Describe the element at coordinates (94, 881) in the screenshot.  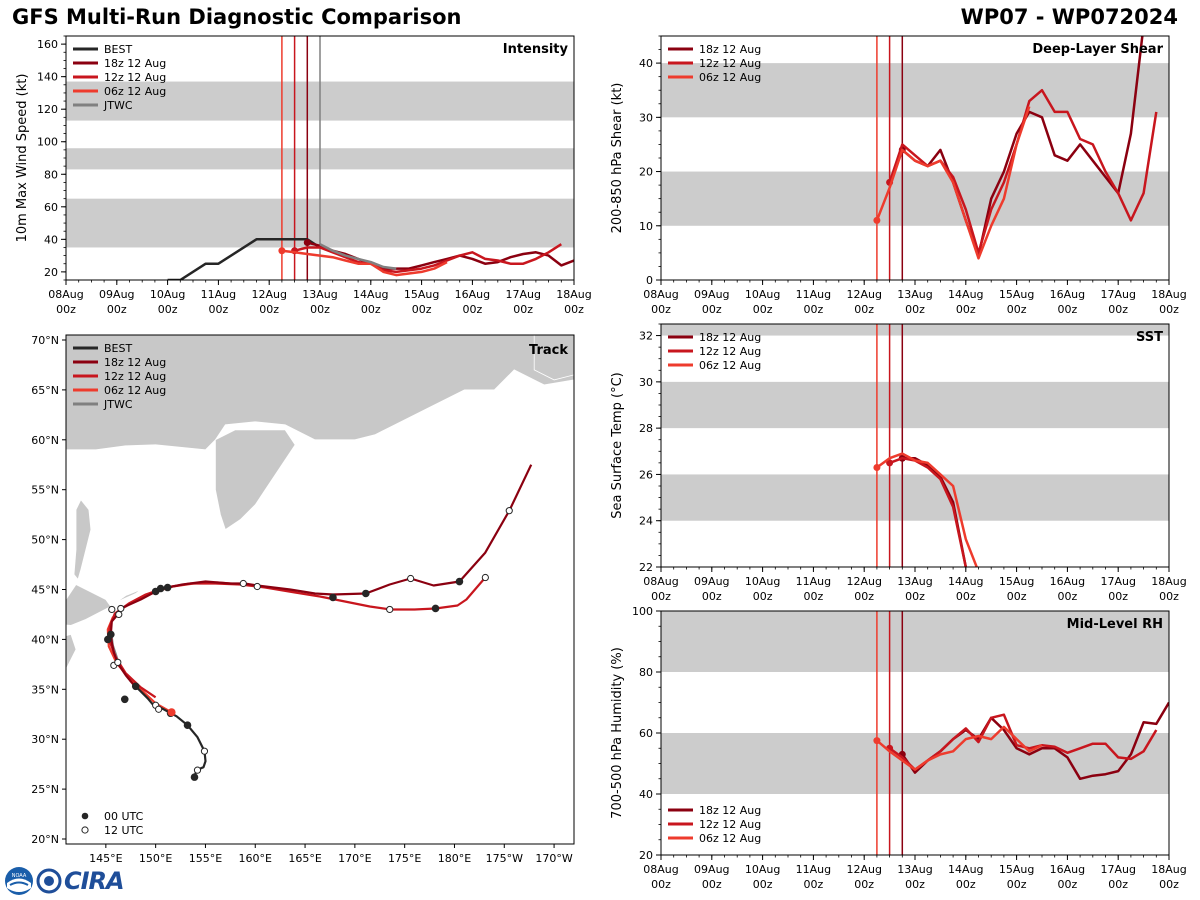
I see `cira-logo-text: CIRA` at that location.